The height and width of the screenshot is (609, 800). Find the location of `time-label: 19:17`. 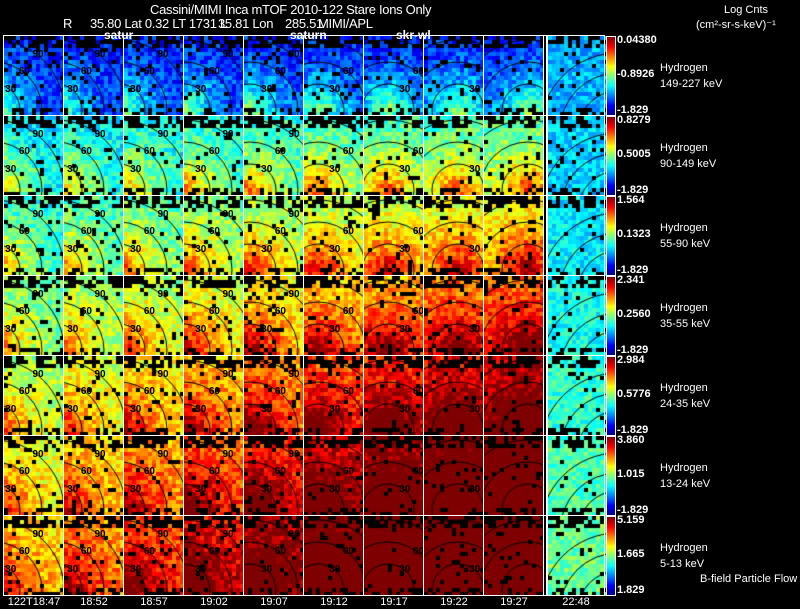

time-label: 19:17 is located at coordinates (394, 602).